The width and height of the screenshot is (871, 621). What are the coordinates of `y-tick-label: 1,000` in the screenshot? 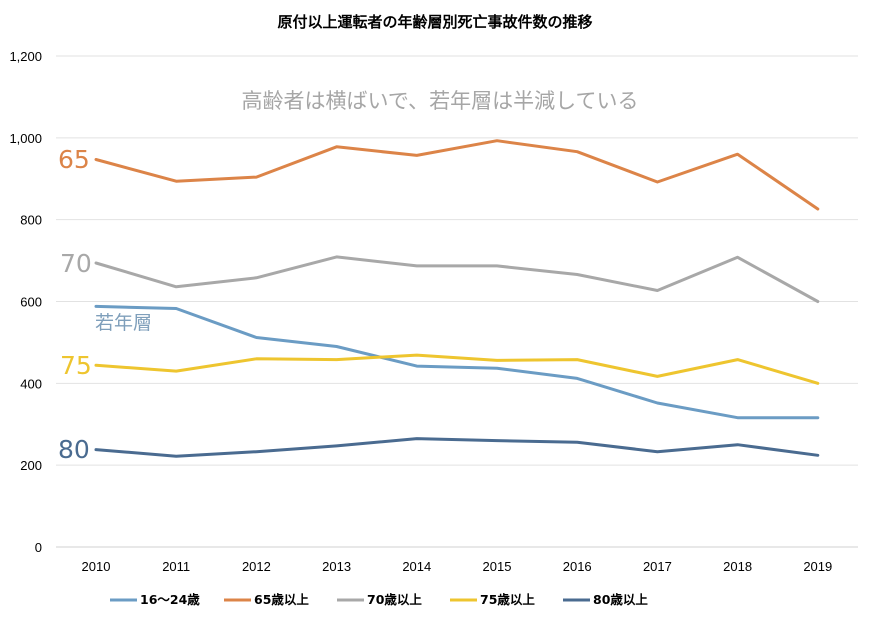 It's located at (25, 138).